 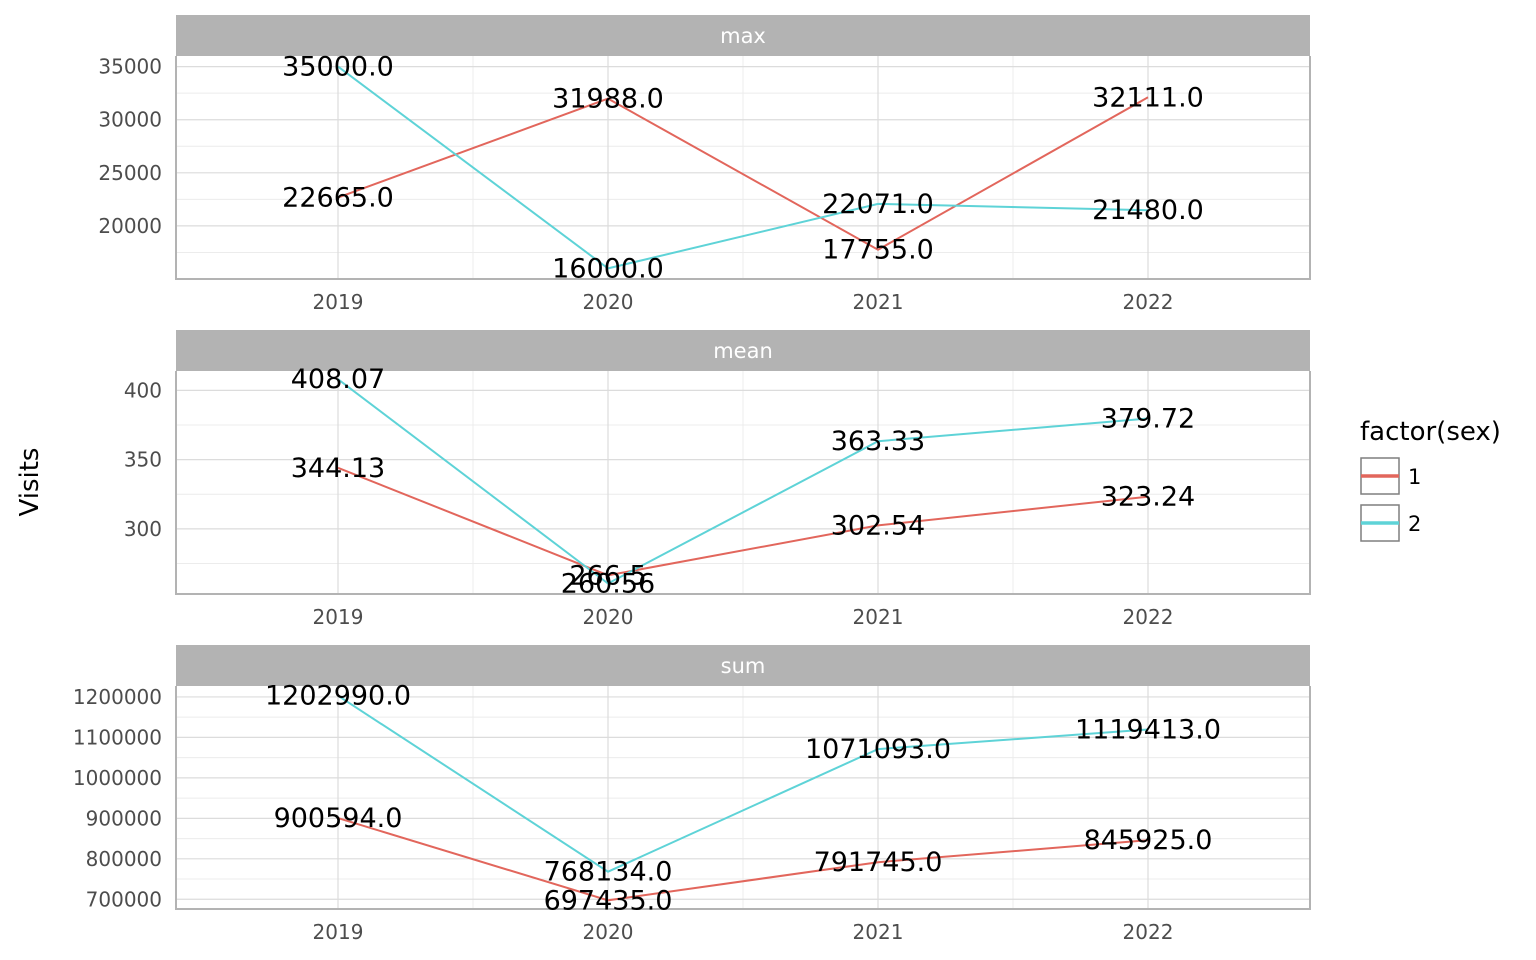 I want to click on data-label: 22071.0, so click(x=878, y=204).